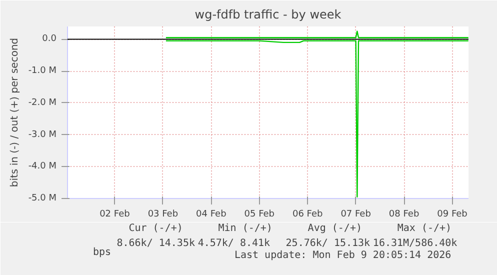  I want to click on text: Avg (-/+), so click(335, 228).